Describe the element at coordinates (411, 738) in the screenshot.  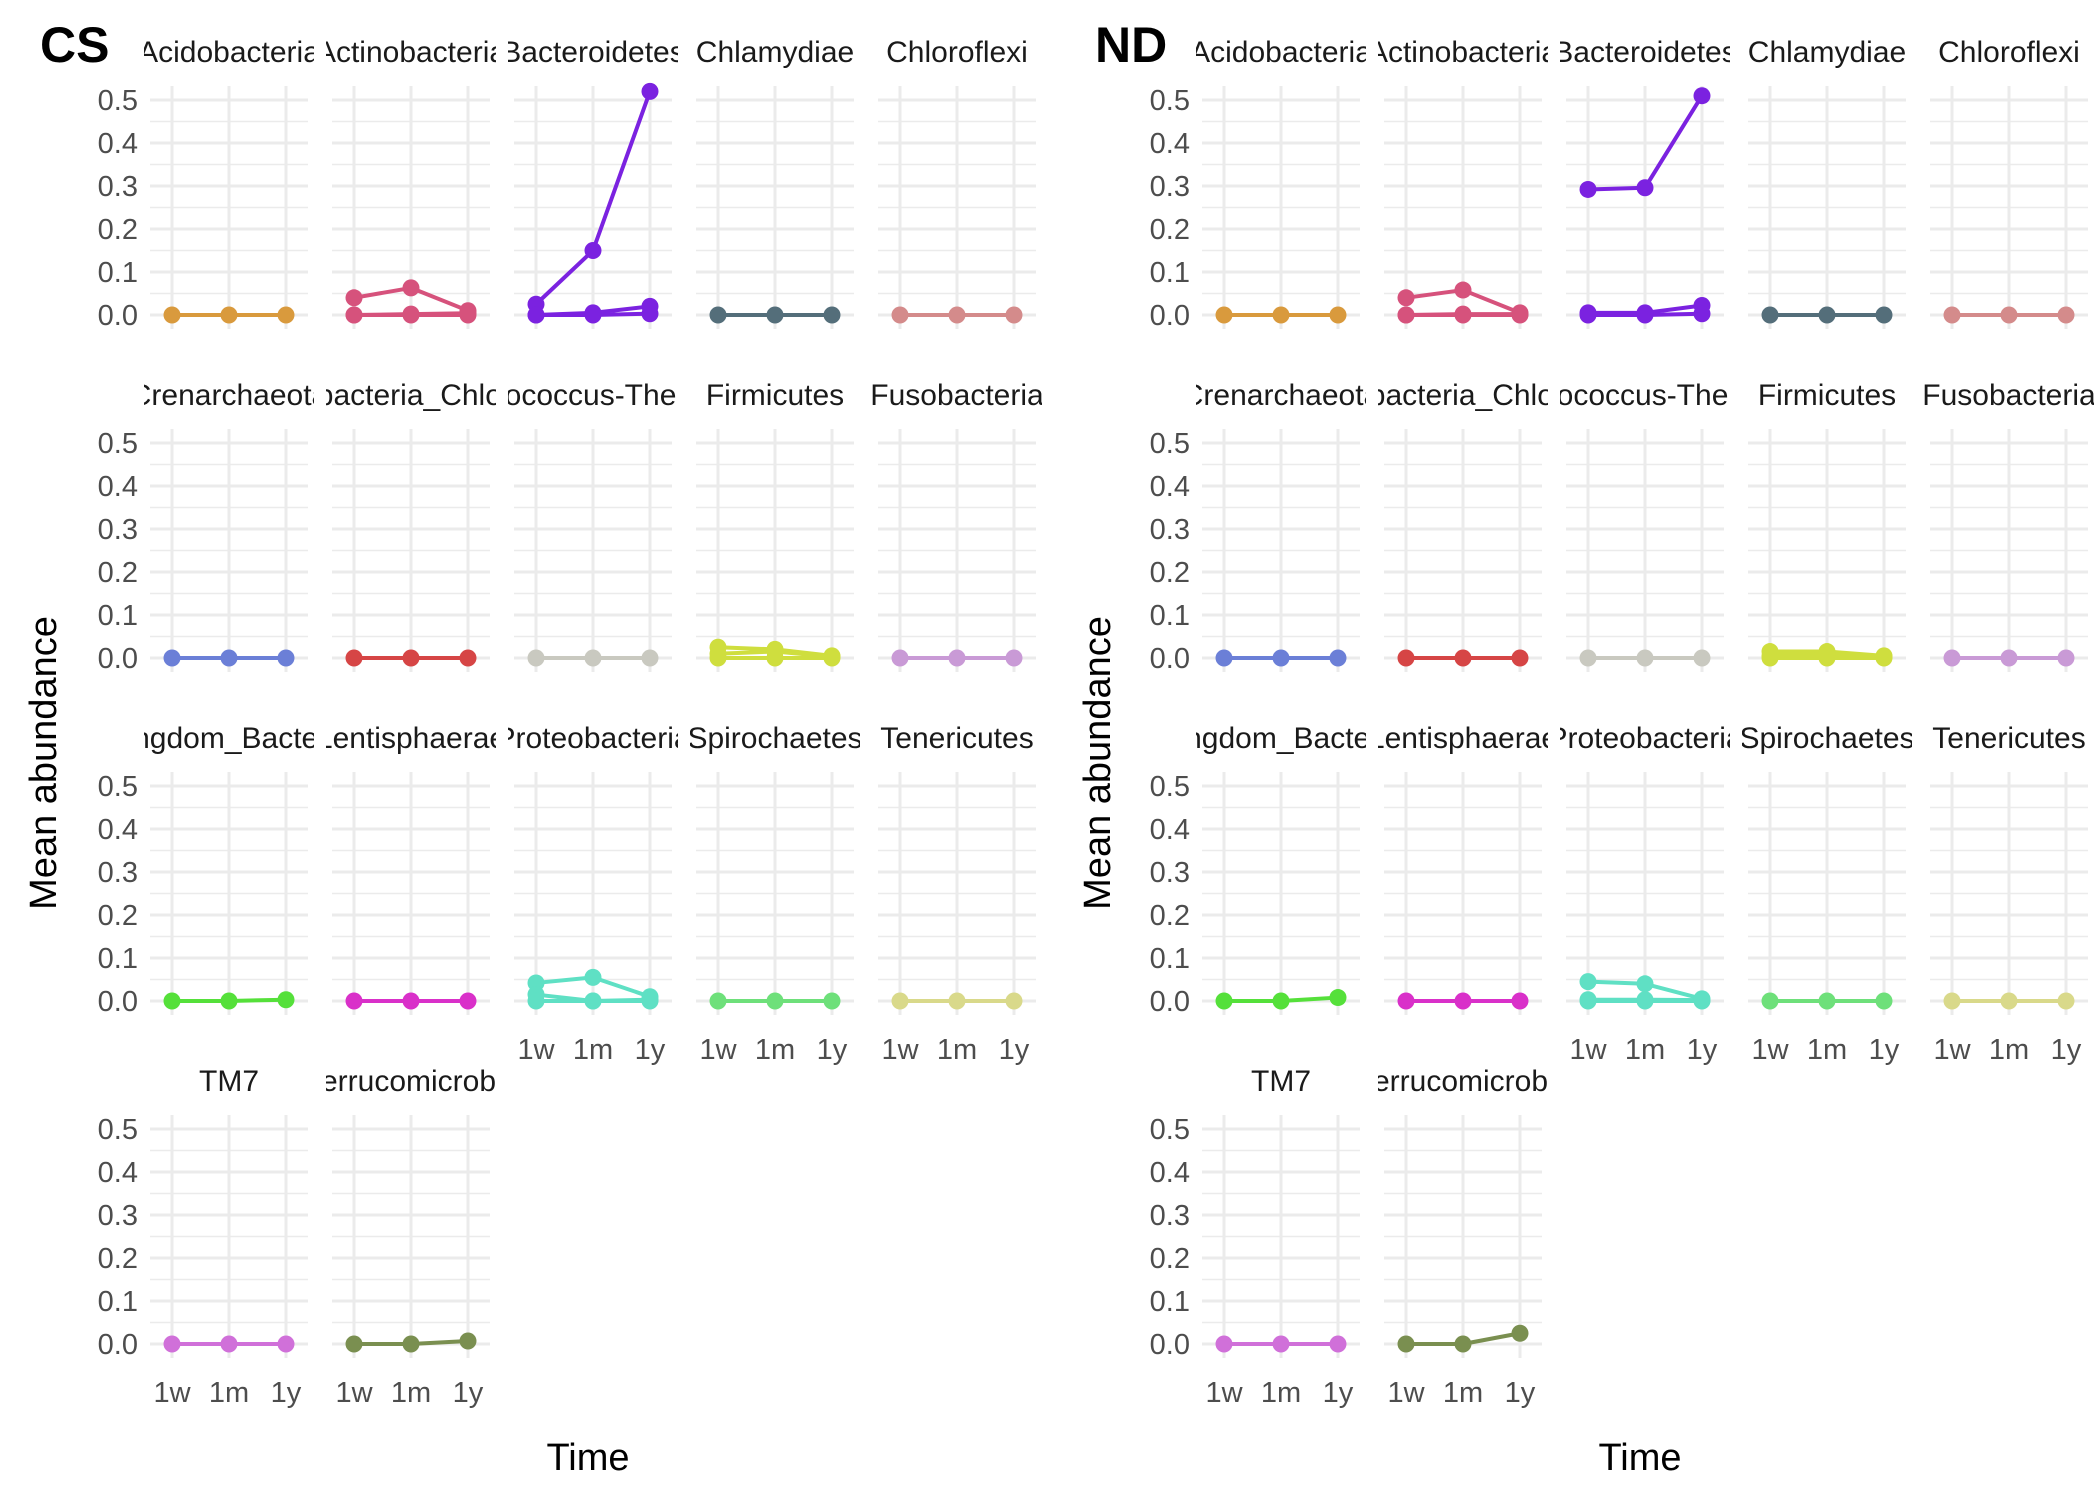
I see `facet-strip-label: Lentisphaerae` at that location.